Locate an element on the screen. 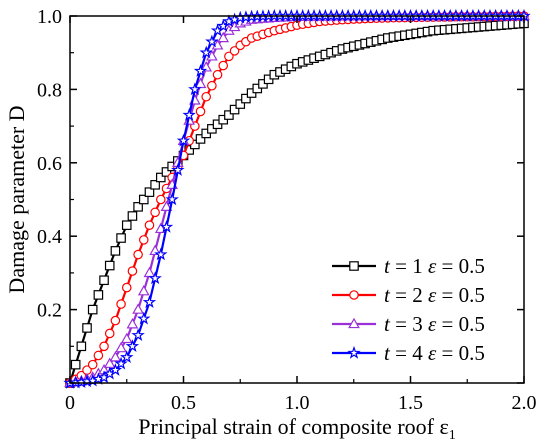 The image size is (550, 447). y-tick-label: 1.0 is located at coordinates (49, 17).